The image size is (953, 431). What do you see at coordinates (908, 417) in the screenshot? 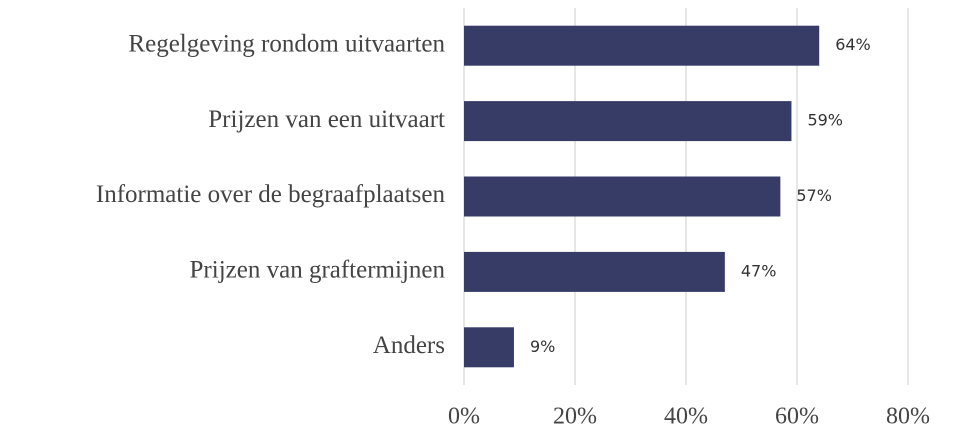
I see `x-tick-label: 80%` at bounding box center [908, 417].